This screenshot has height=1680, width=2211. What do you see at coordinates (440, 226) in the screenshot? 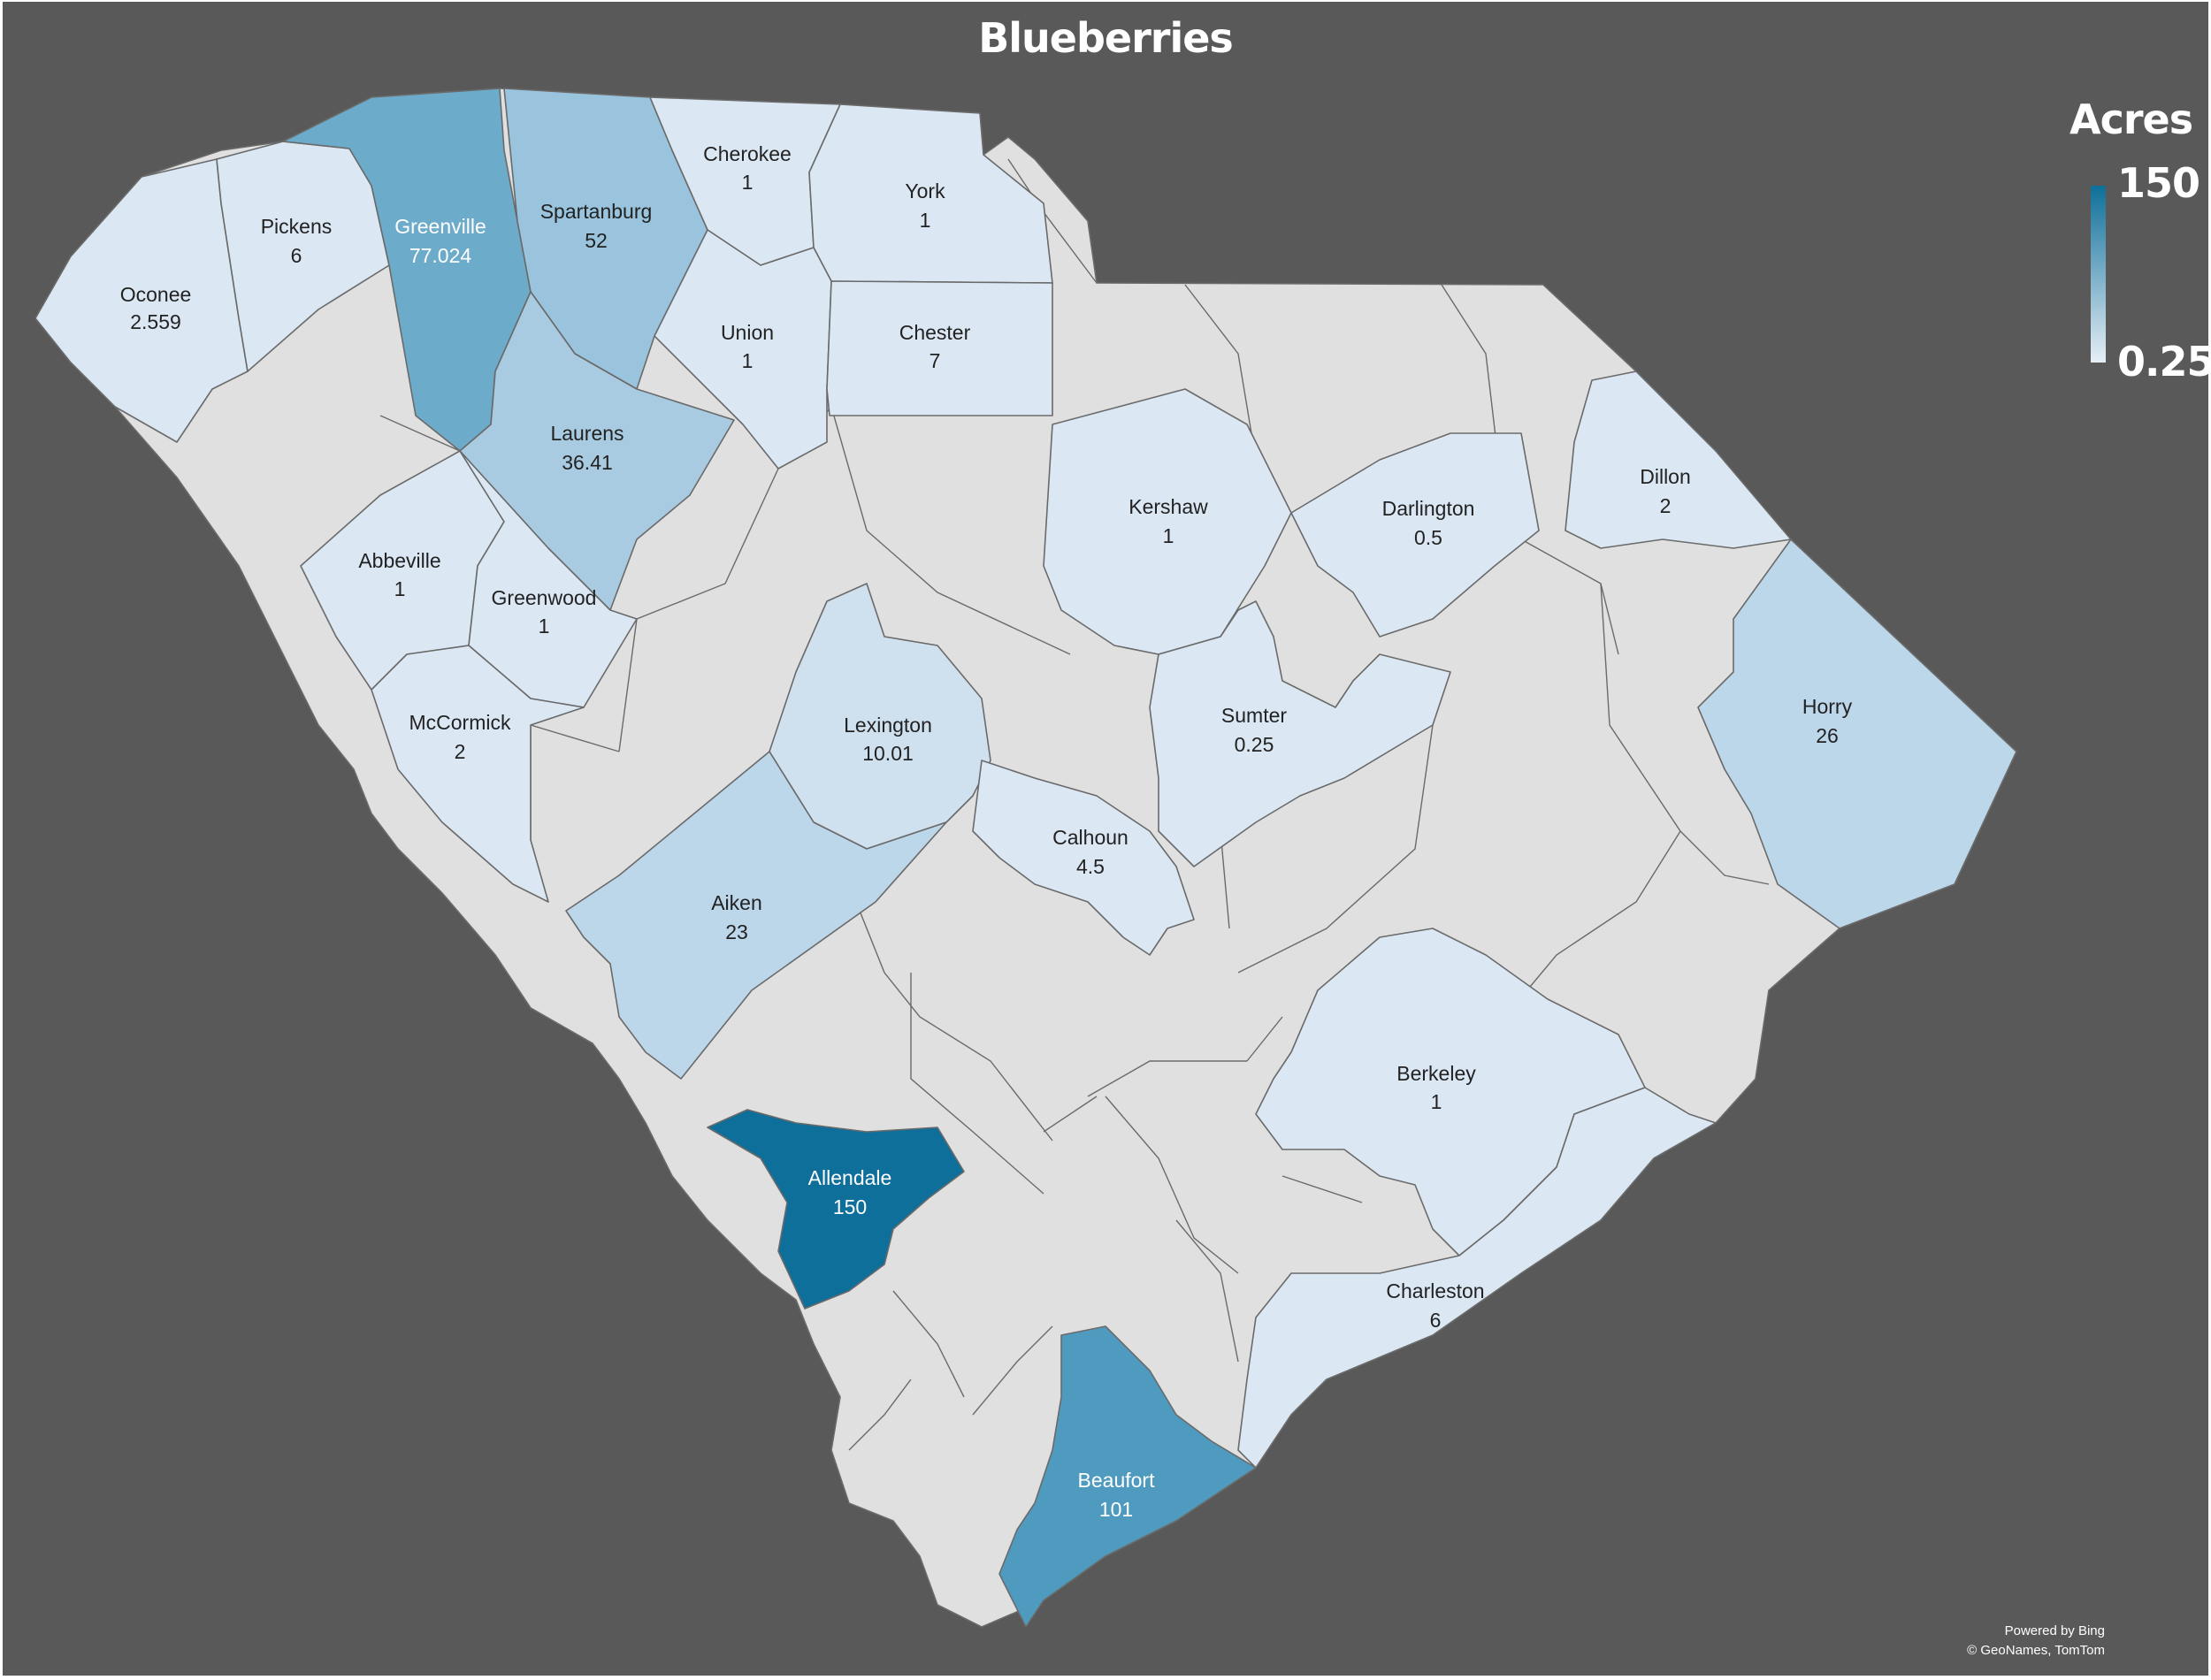
I see `label-greenville-name: Greenville` at bounding box center [440, 226].